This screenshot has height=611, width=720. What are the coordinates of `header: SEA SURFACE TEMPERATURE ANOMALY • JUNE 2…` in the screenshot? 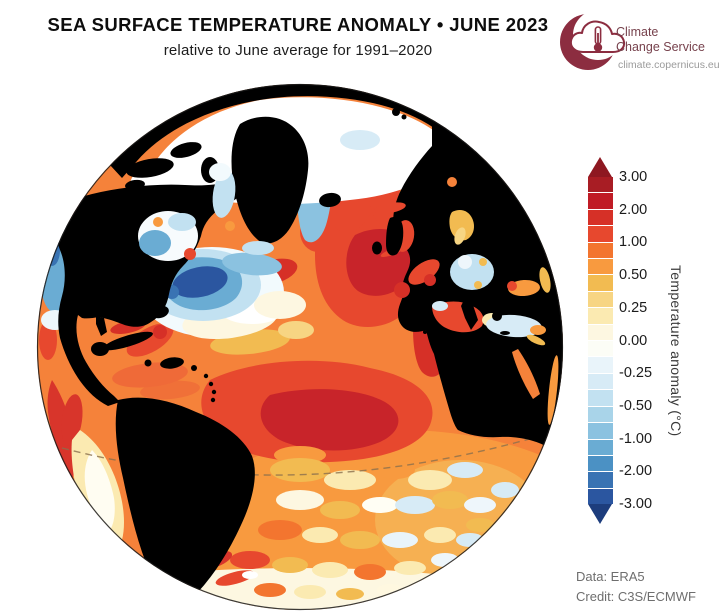 It's located at (298, 36).